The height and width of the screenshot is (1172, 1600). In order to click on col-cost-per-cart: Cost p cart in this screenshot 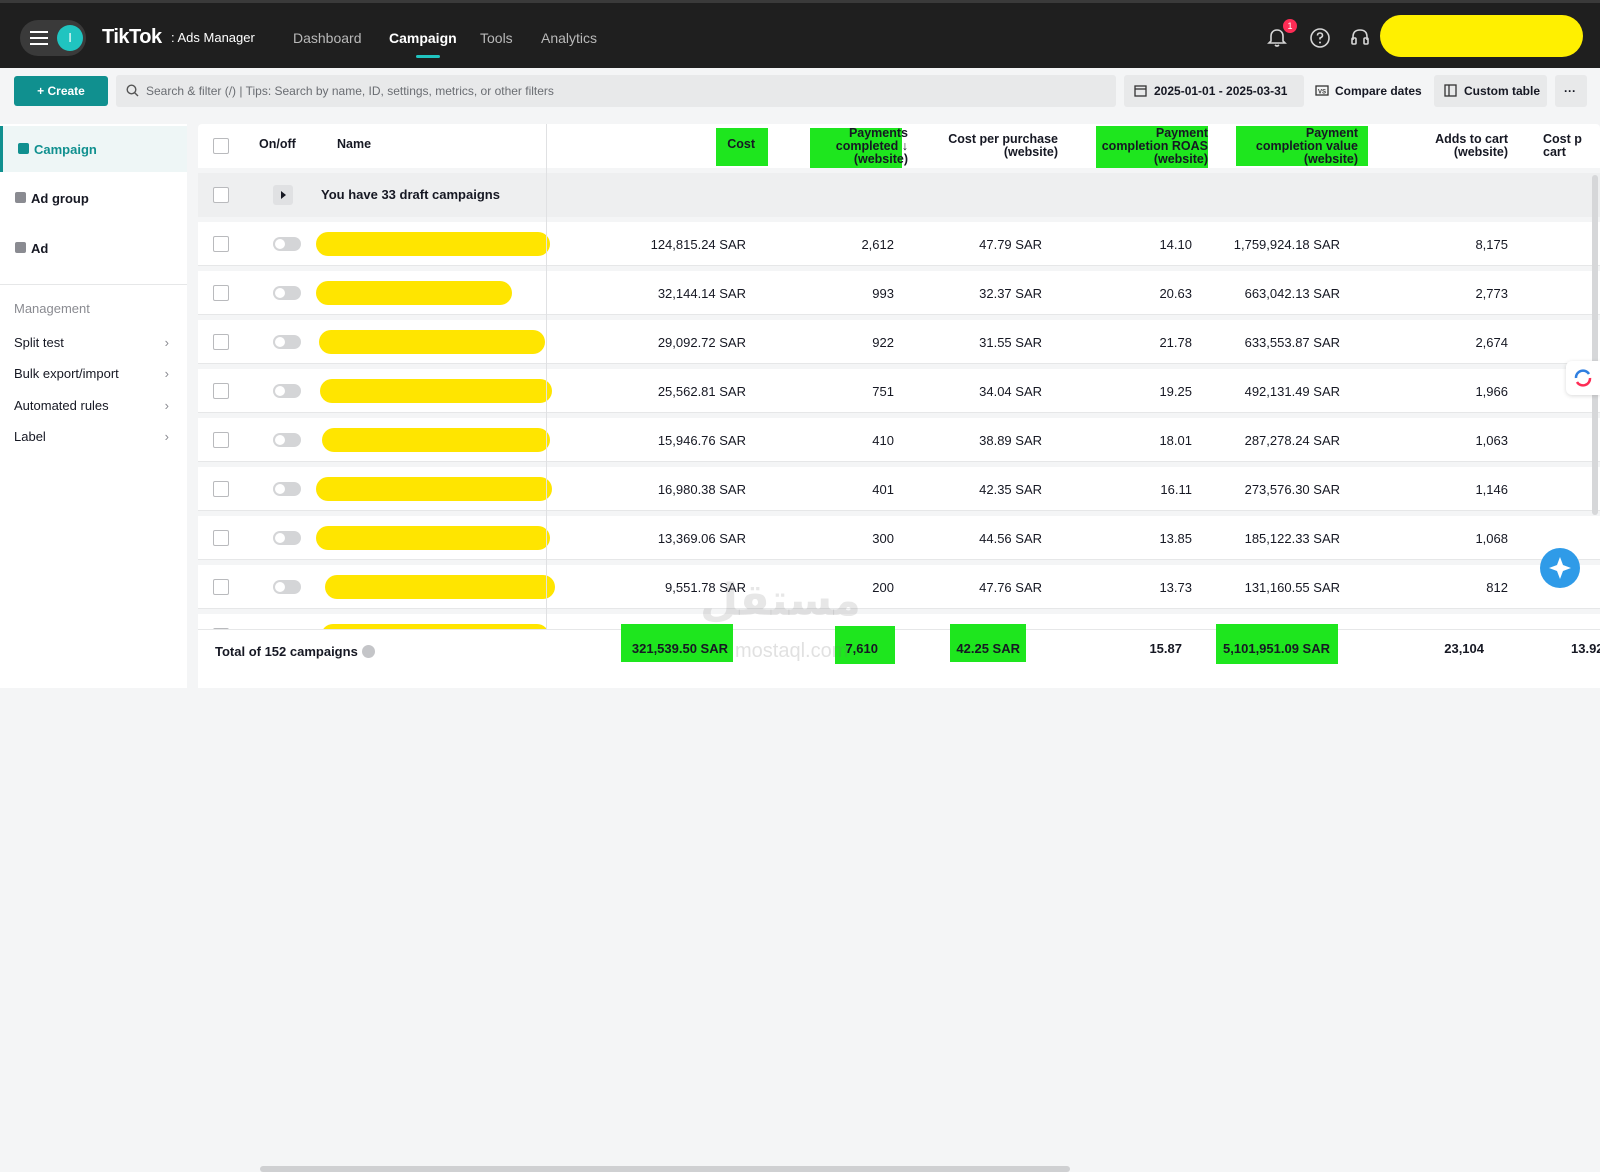, I will do `click(1562, 146)`.